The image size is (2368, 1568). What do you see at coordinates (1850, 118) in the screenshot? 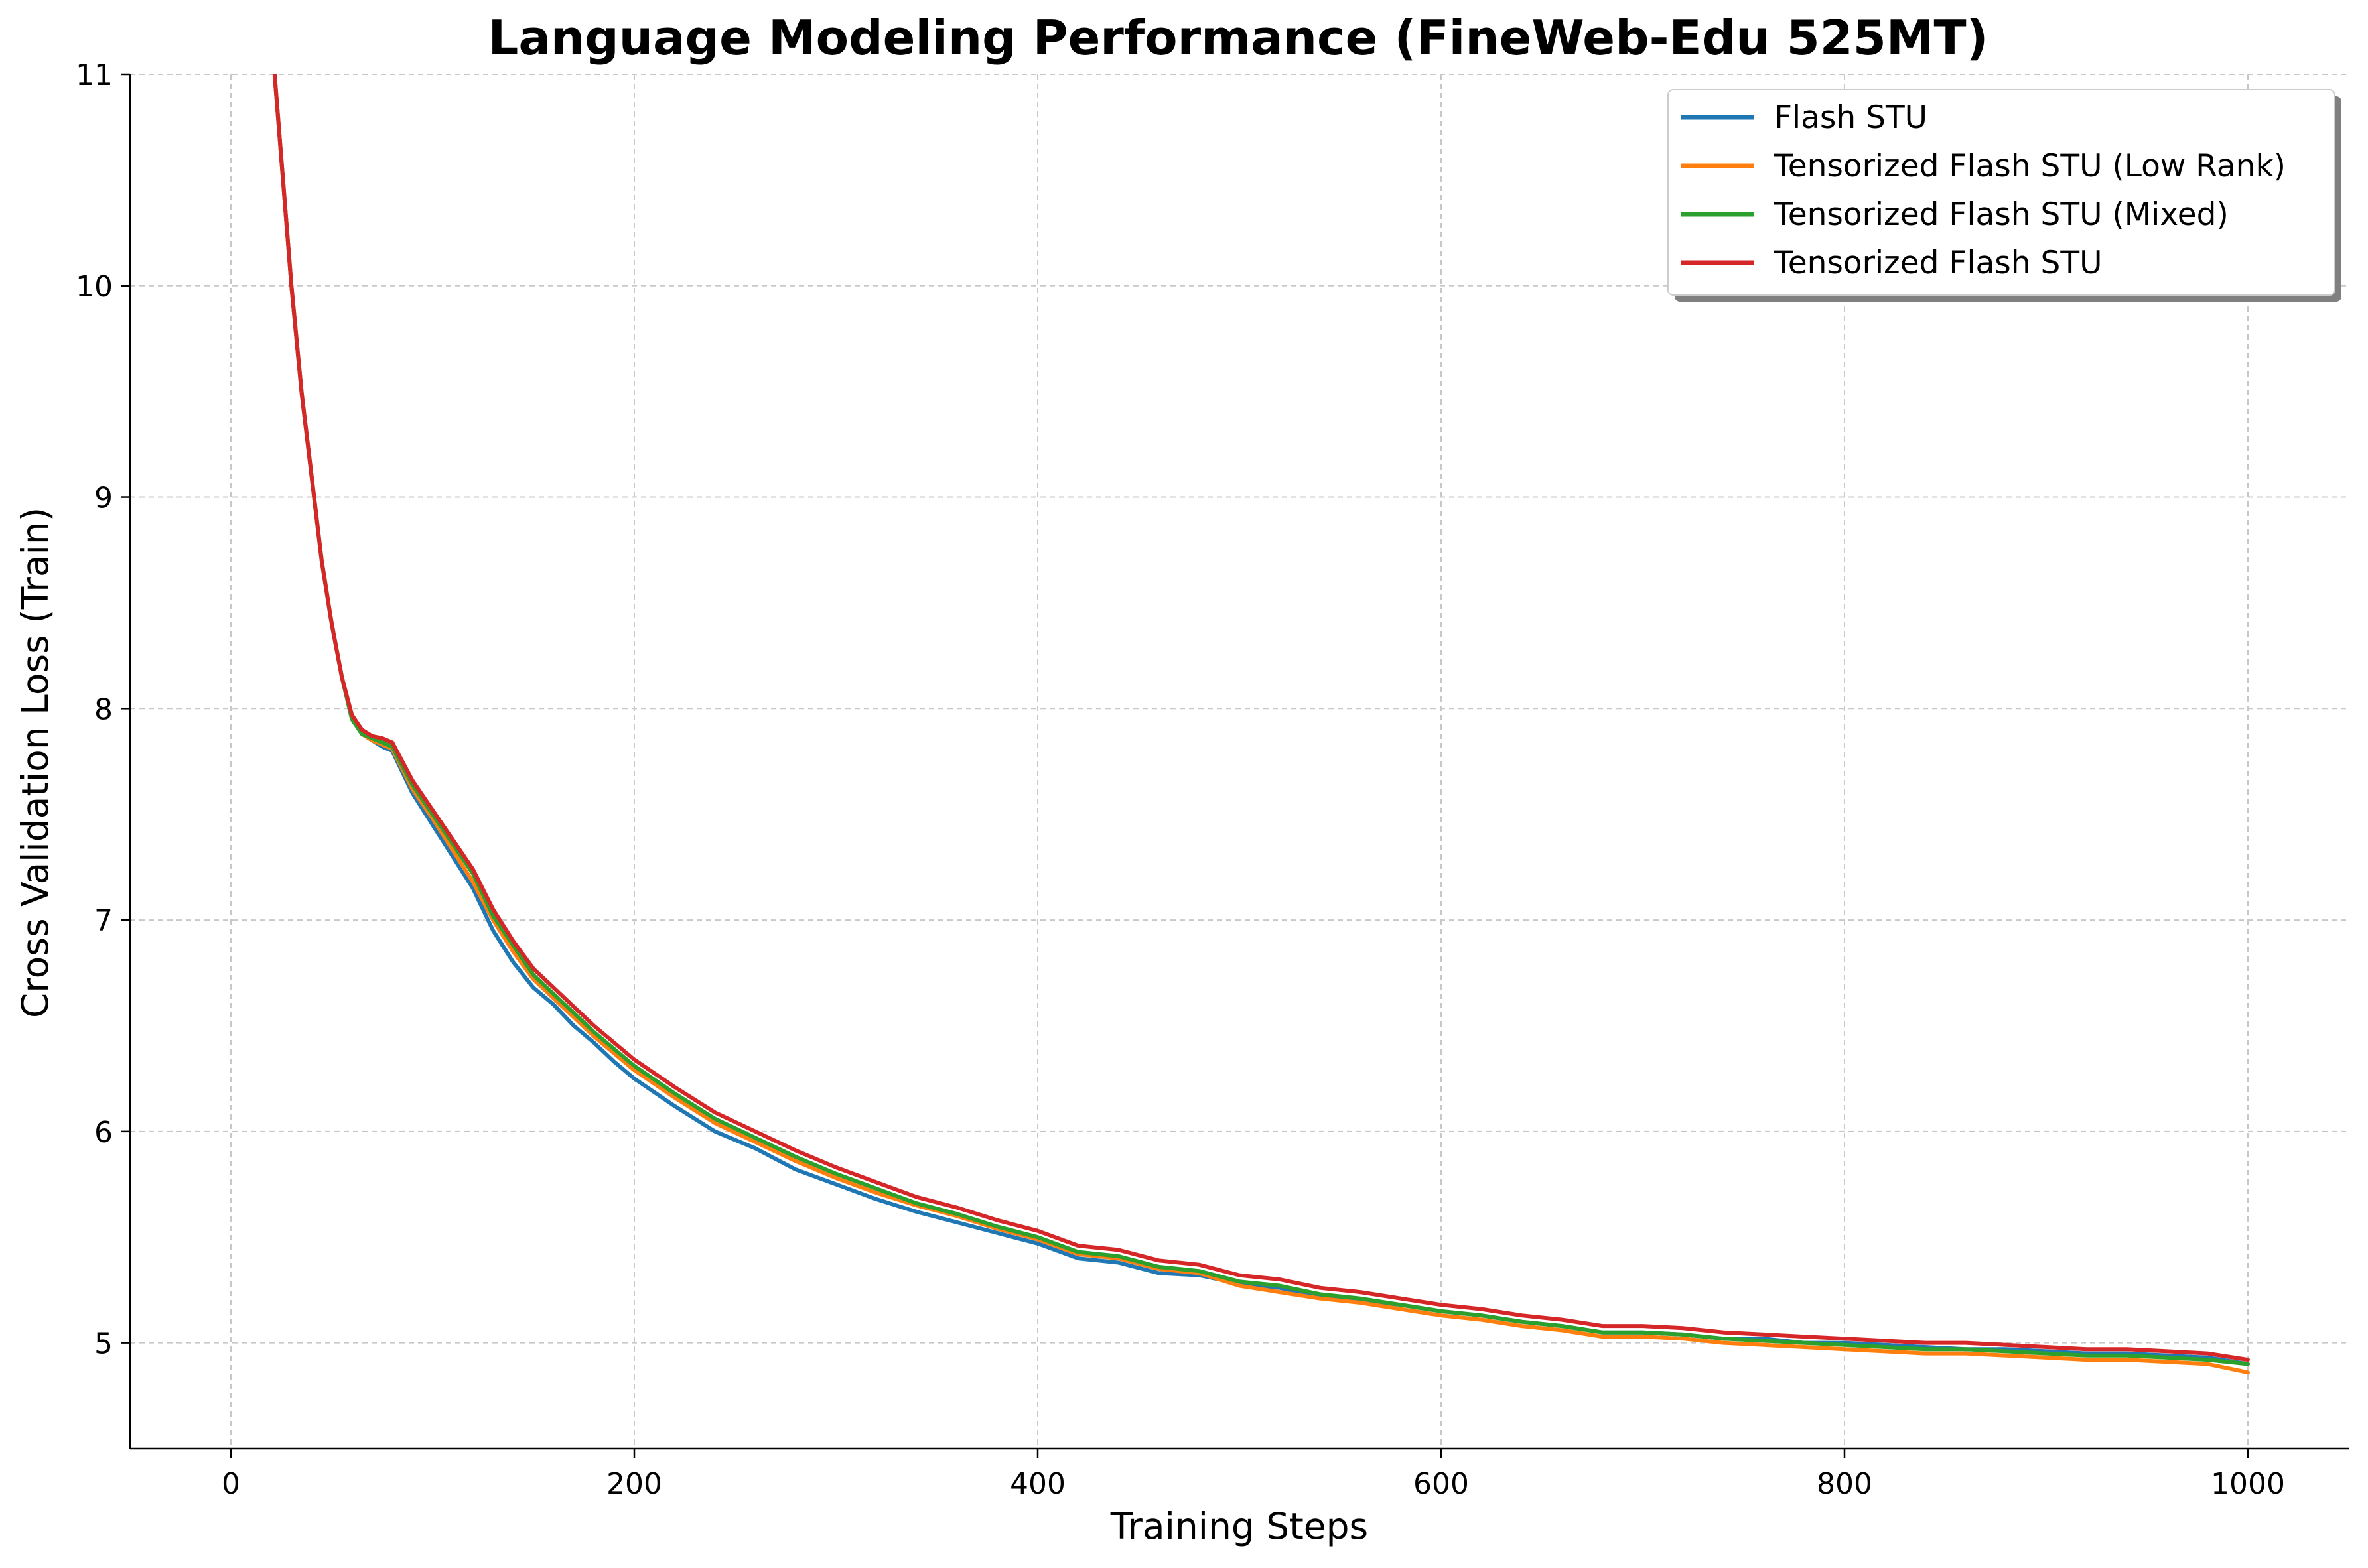
I see `legend-label: Flash STU` at bounding box center [1850, 118].